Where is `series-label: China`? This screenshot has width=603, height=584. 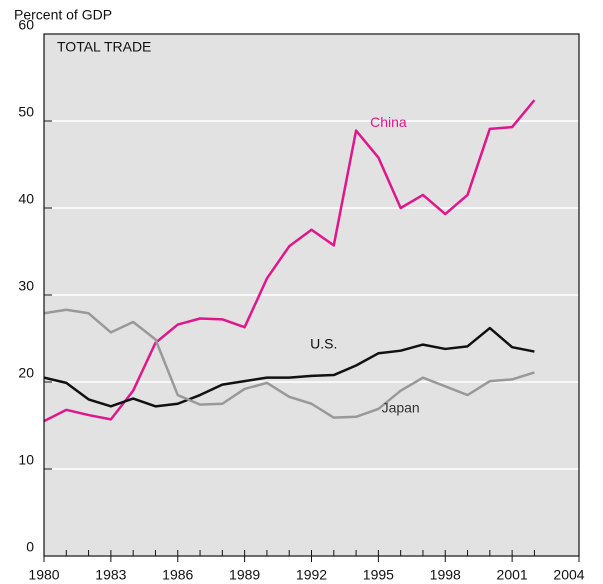
series-label: China is located at coordinates (388, 122).